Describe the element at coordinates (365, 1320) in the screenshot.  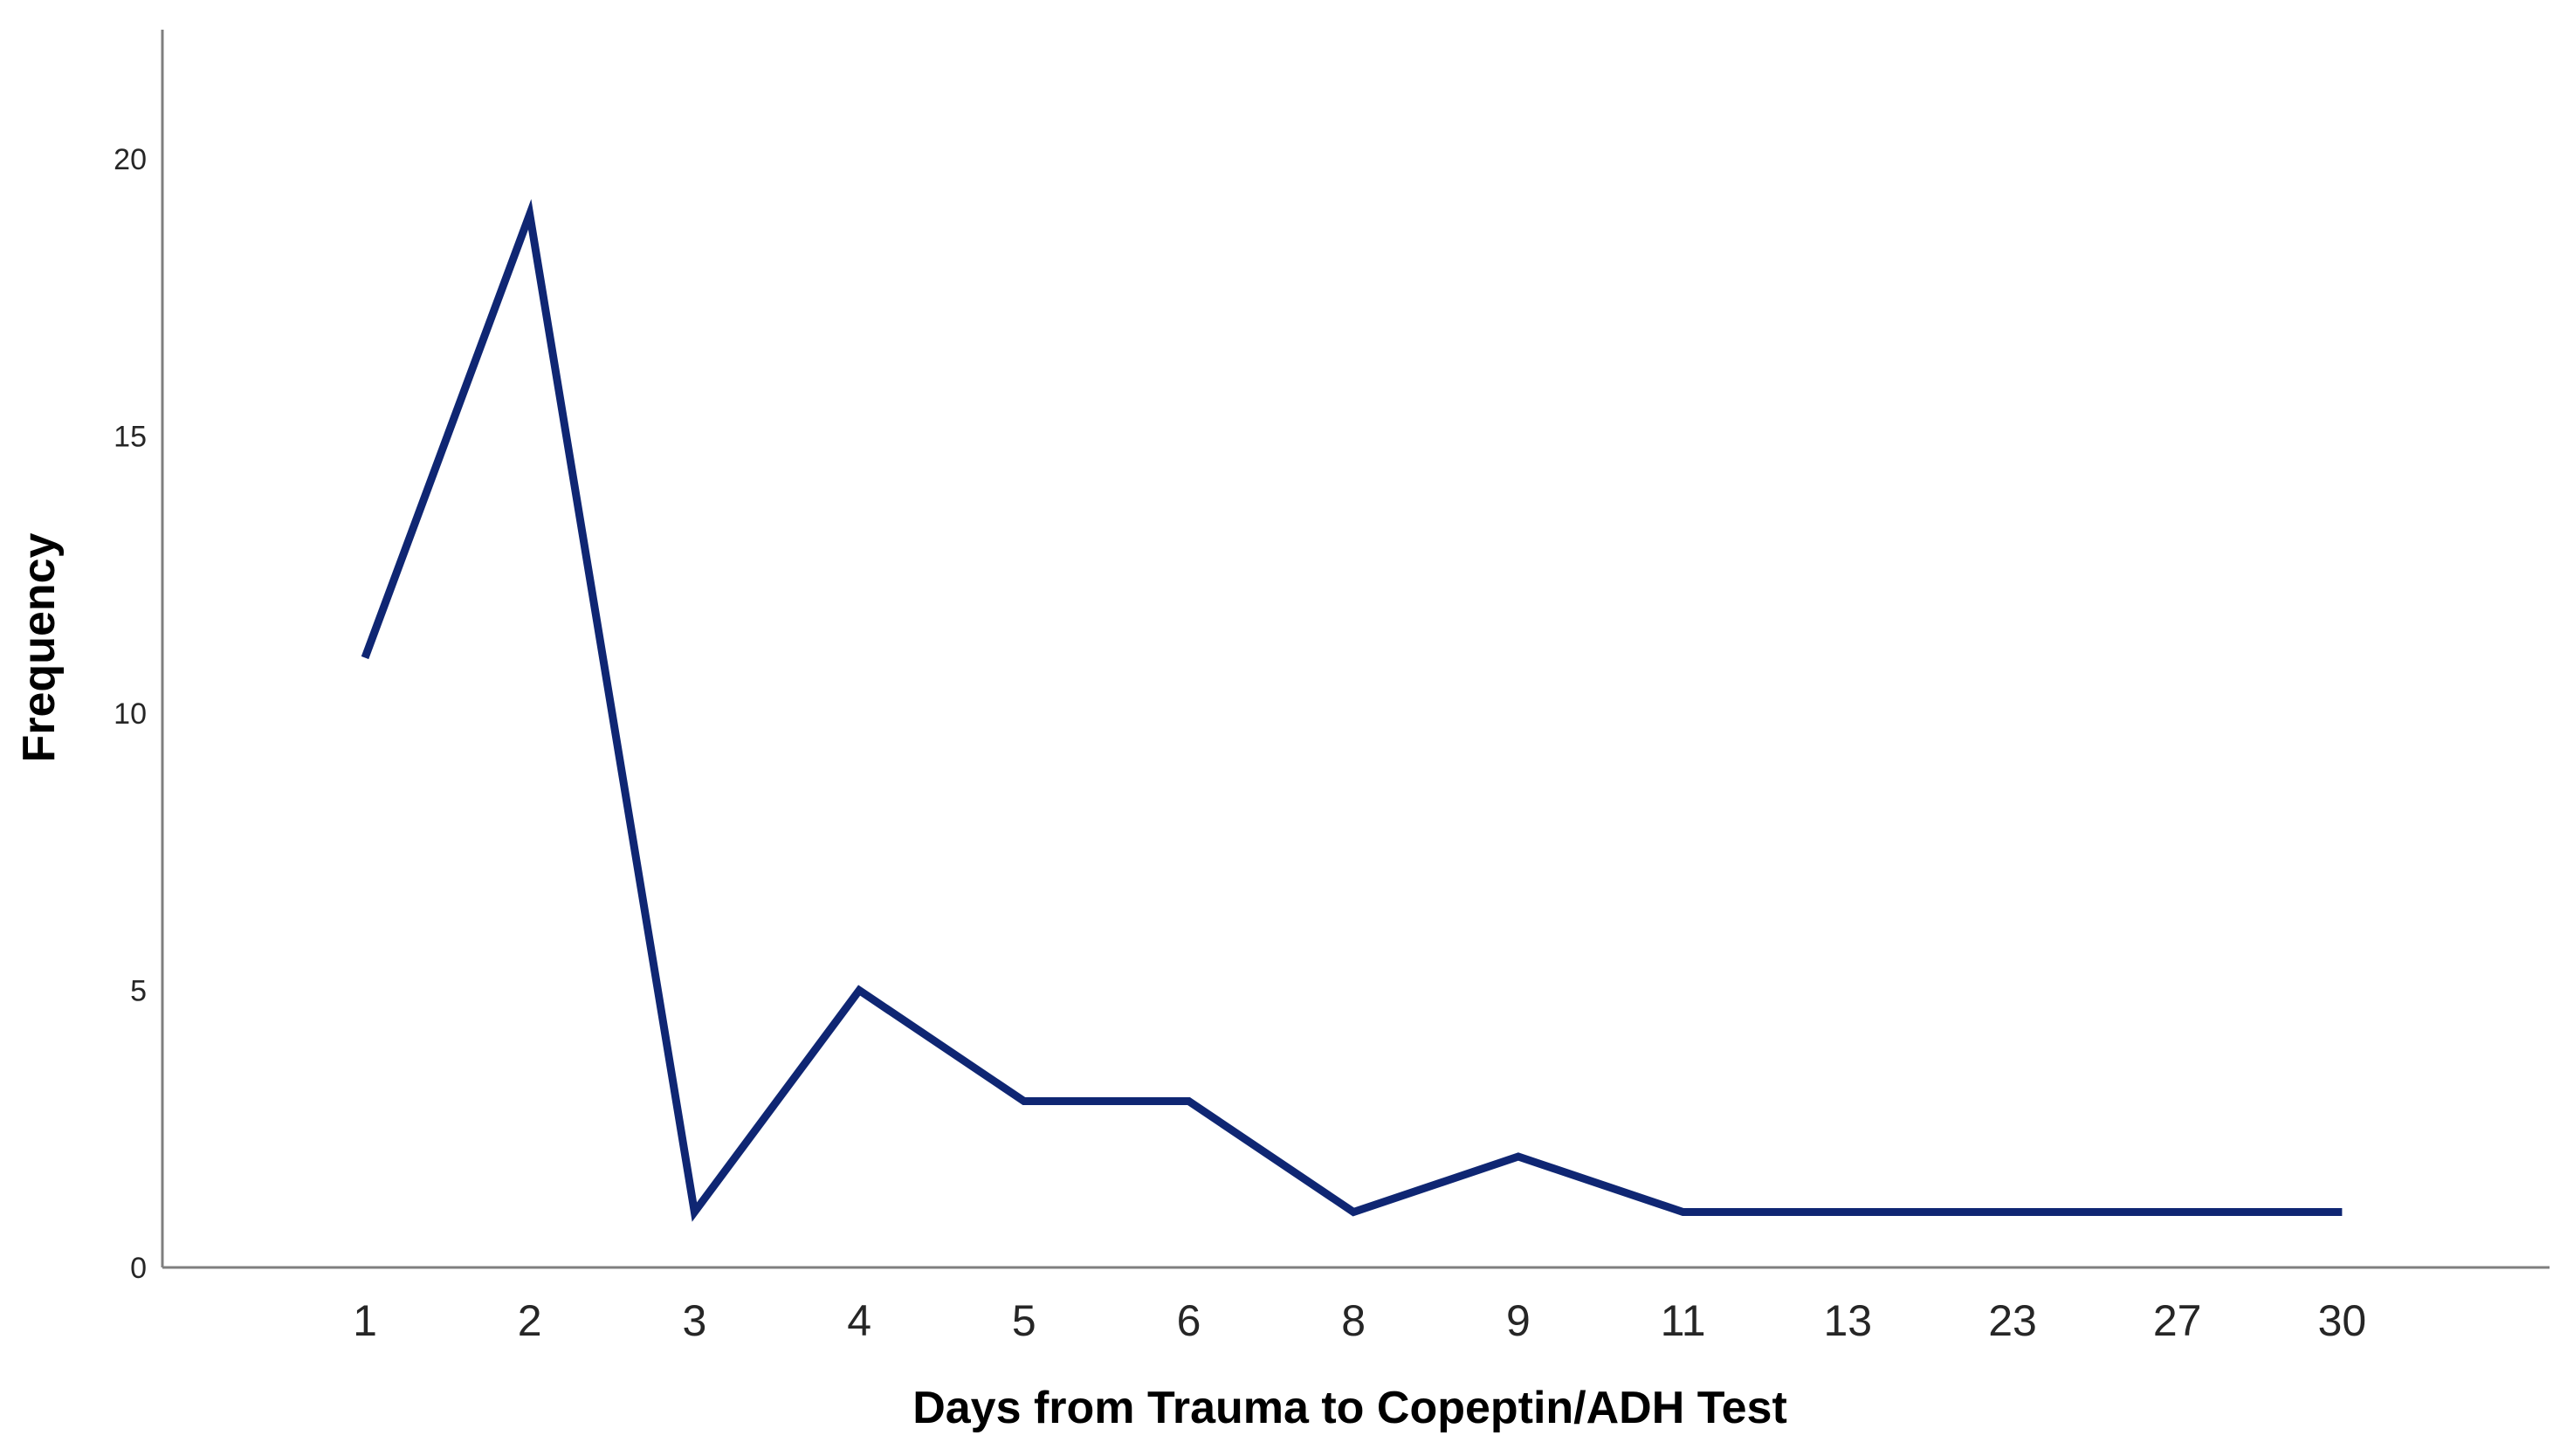
I see `x-tick-label: 1` at that location.